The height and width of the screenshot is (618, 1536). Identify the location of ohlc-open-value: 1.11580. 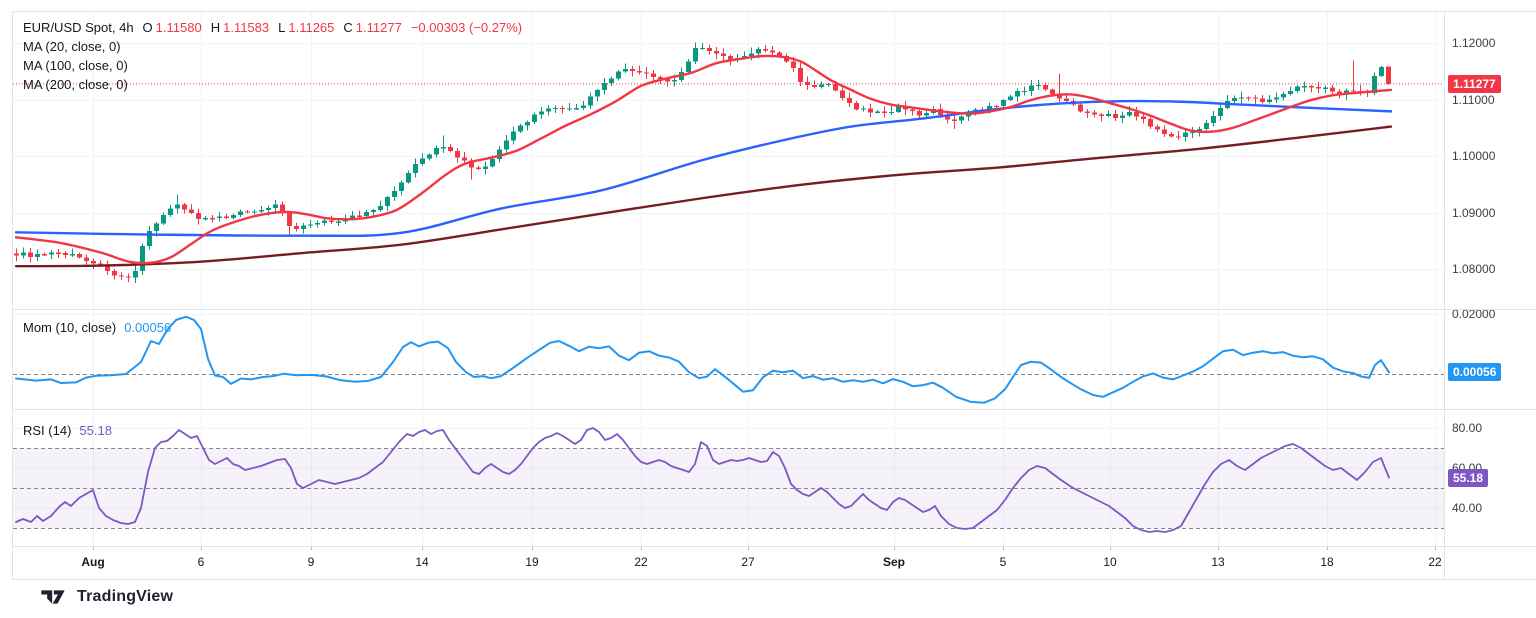
(178, 27).